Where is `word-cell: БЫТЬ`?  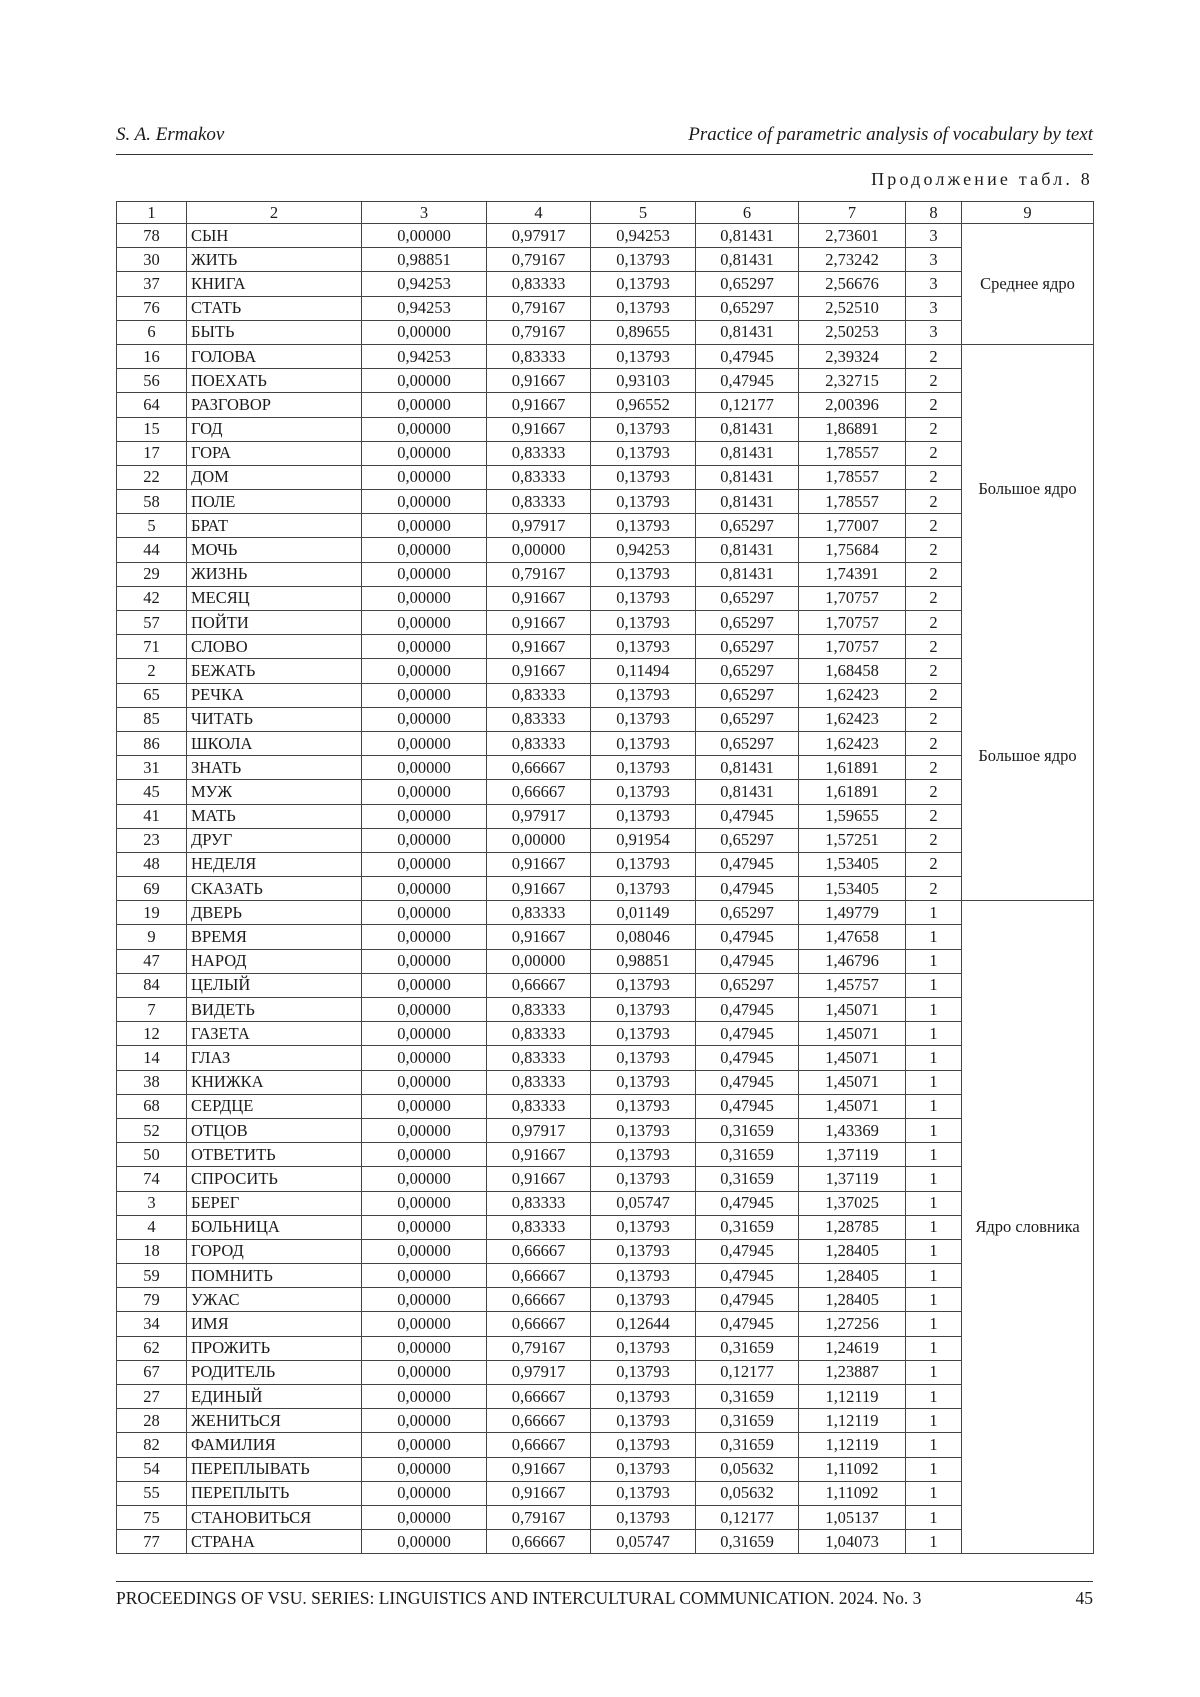 word-cell: БЫТЬ is located at coordinates (274, 332).